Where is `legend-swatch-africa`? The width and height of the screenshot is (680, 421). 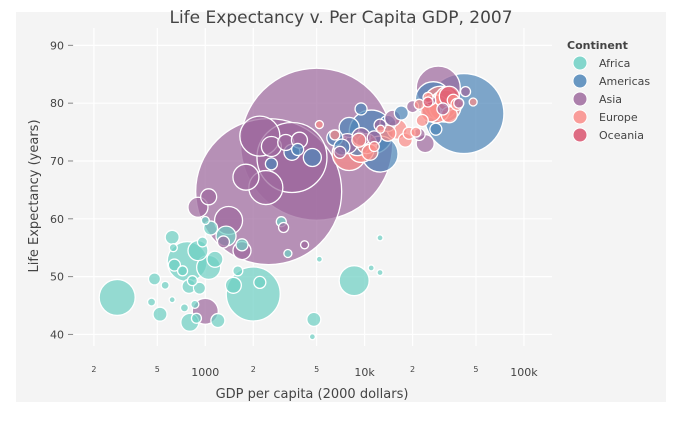 legend-swatch-africa is located at coordinates (580, 63).